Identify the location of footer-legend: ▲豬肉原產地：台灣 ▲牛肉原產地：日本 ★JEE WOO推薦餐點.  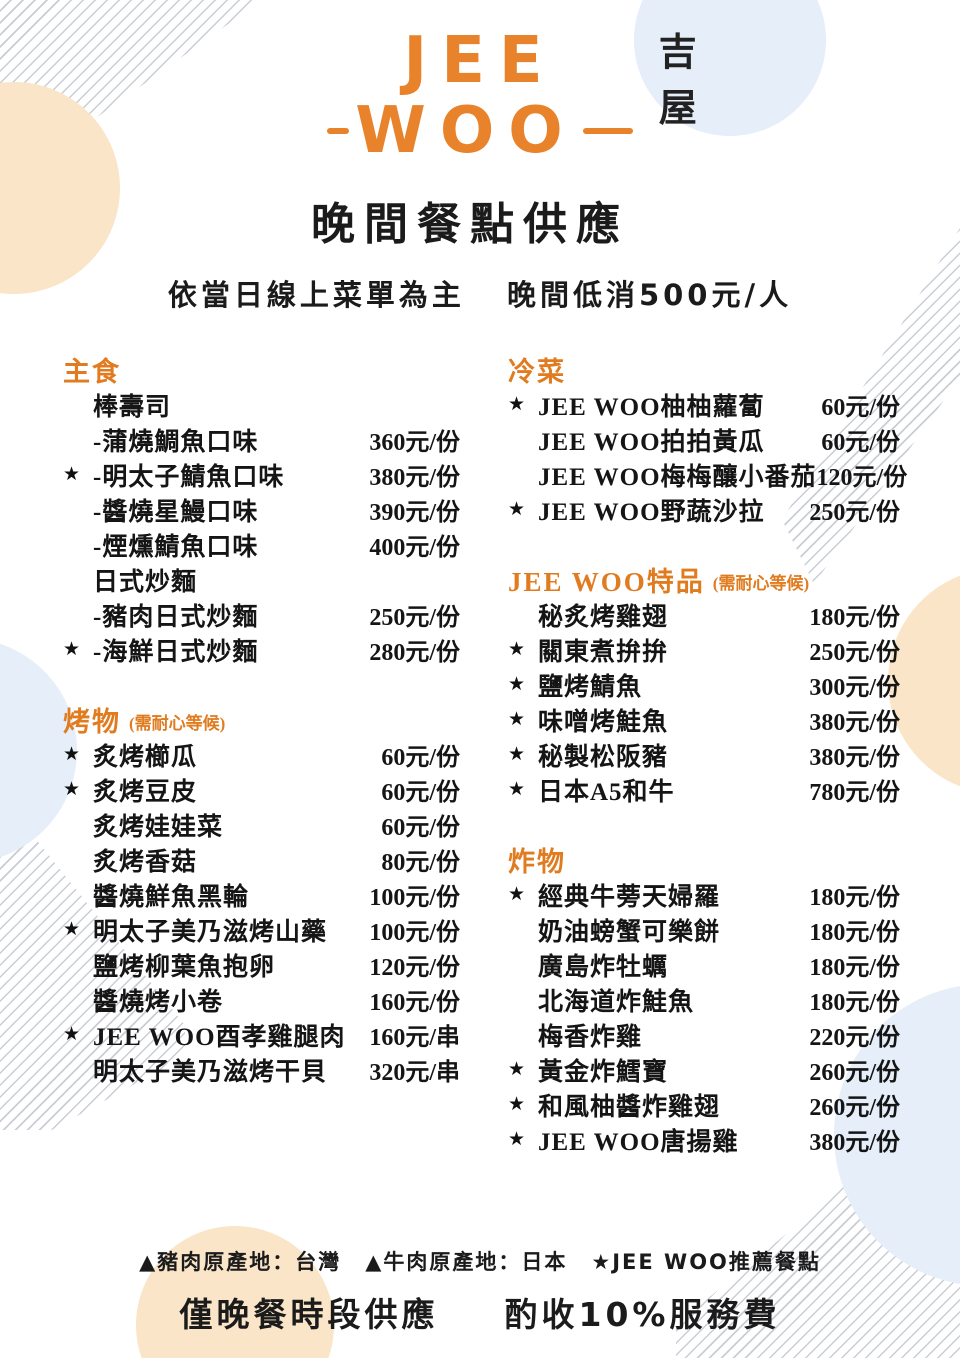
(480, 1261).